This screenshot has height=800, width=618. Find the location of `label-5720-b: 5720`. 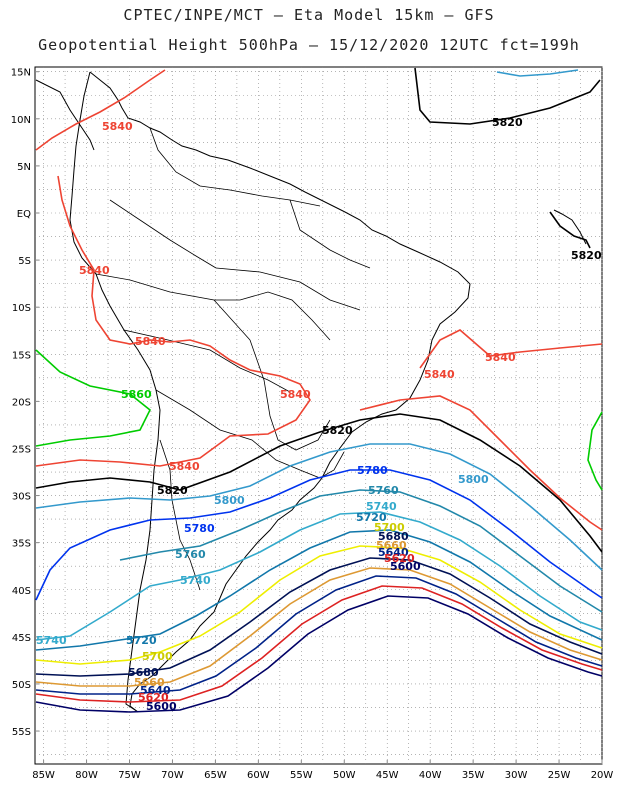

label-5720-b: 5720 is located at coordinates (141, 640).